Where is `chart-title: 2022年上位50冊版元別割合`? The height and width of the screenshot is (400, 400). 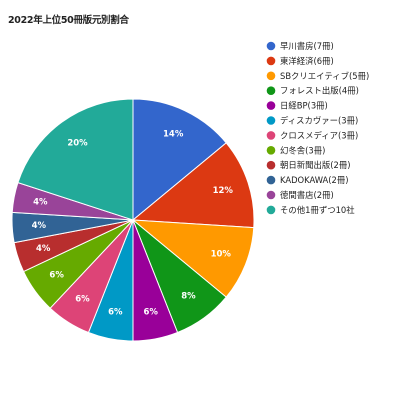
chart-title: 2022年上位50冊版元別割合 is located at coordinates (68, 20).